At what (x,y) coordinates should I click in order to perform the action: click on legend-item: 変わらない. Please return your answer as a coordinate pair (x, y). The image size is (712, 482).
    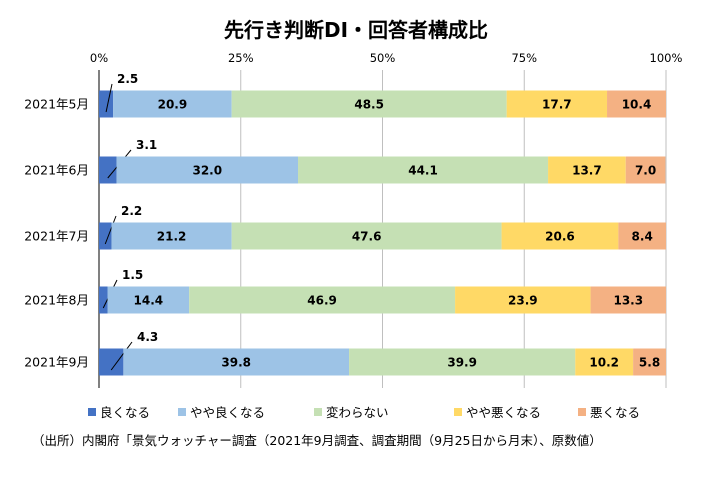
    Looking at the image, I should click on (351, 411).